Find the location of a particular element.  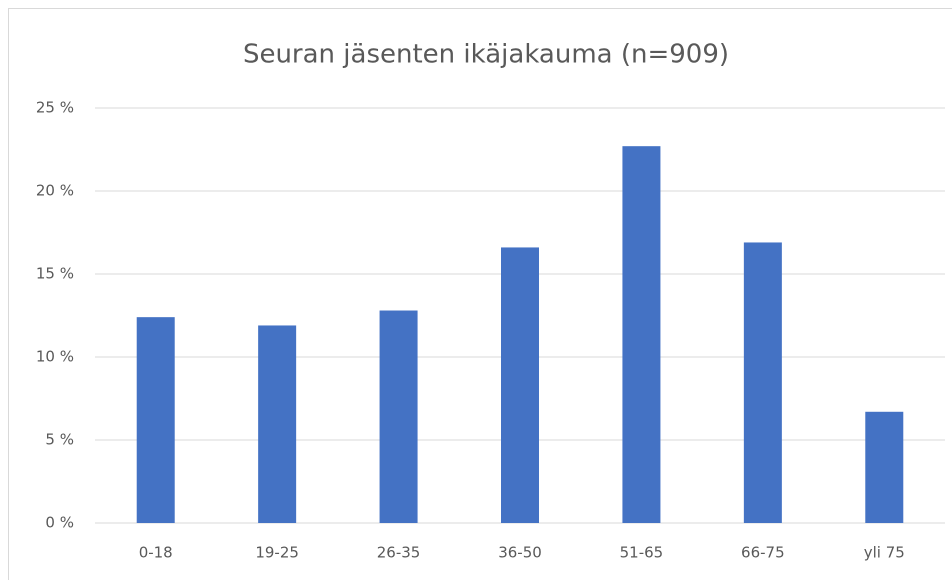

y-tick-label: 10 % is located at coordinates (55, 357).